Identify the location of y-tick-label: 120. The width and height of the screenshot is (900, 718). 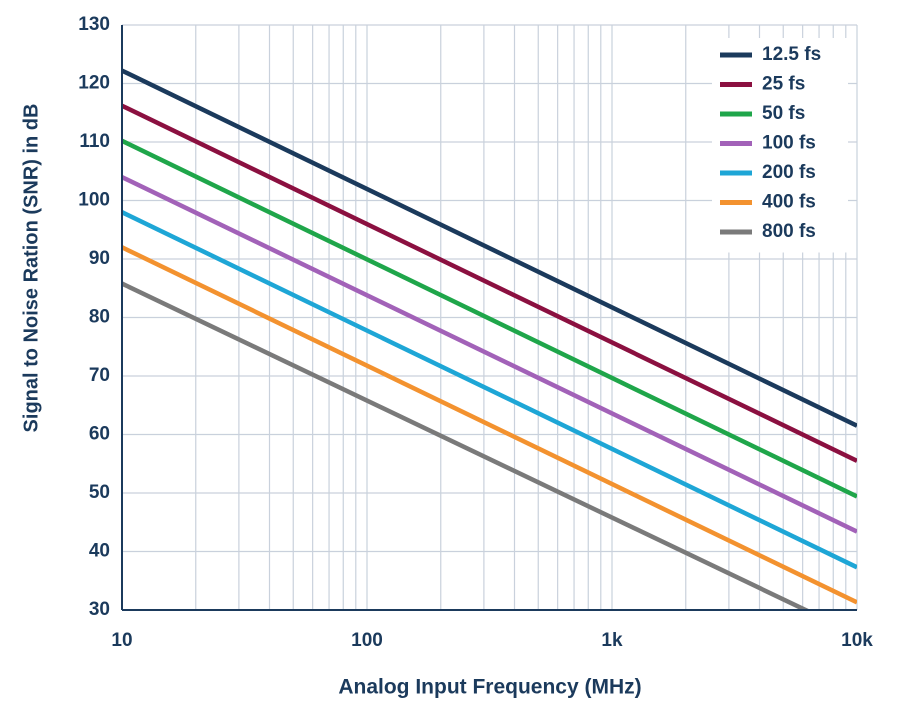
(94, 83).